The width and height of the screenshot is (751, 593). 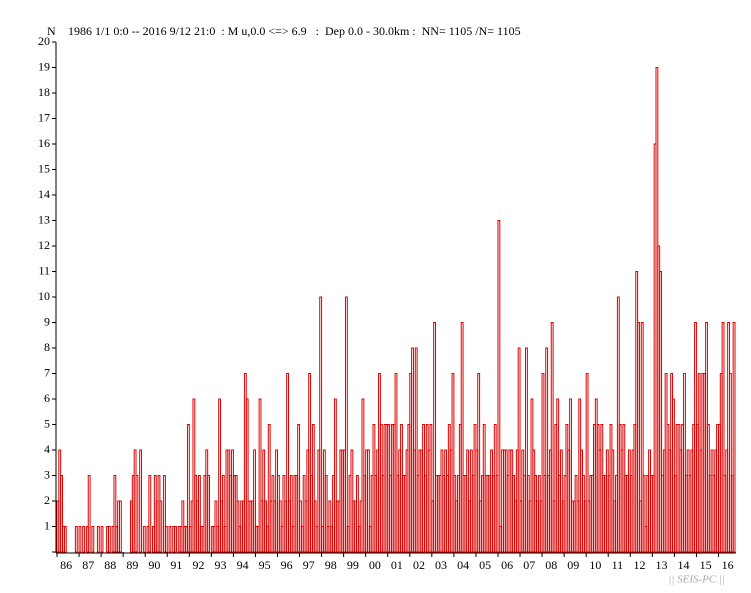 What do you see at coordinates (287, 565) in the screenshot?
I see `x-tick-label: 96` at bounding box center [287, 565].